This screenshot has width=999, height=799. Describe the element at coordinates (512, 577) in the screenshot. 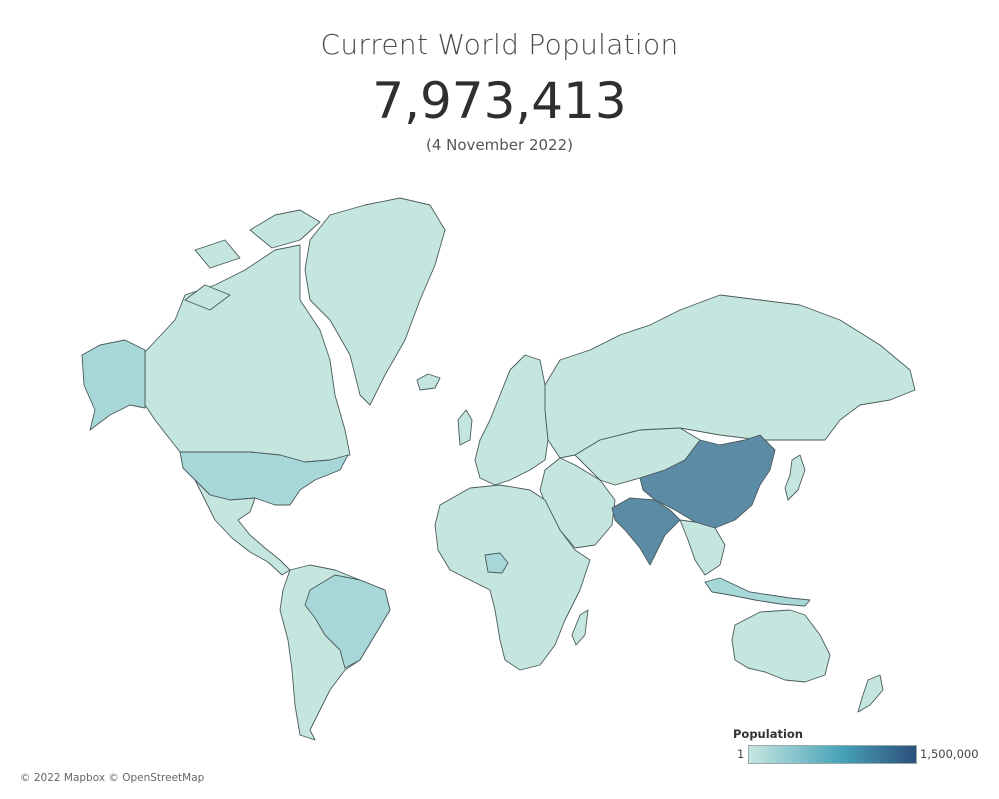

I see `region-africa` at that location.